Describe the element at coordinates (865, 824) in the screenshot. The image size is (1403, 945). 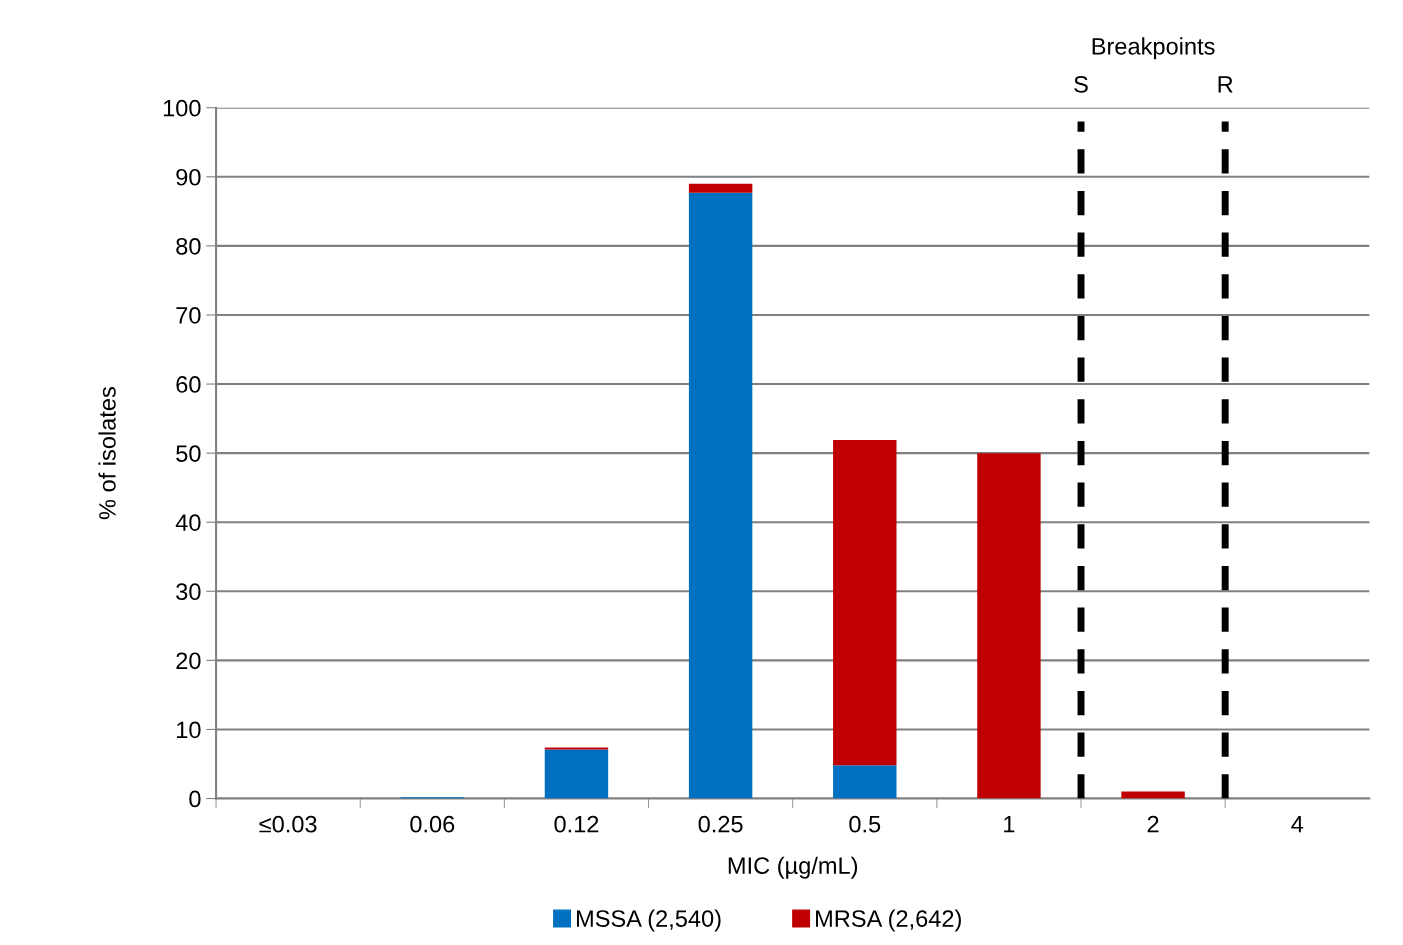
I see `x-tick-label: 0.5` at that location.